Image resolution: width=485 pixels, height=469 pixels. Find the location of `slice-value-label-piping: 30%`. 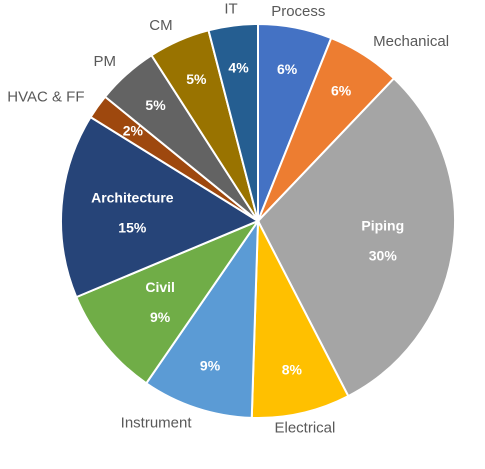

slice-value-label-piping: 30% is located at coordinates (383, 256).